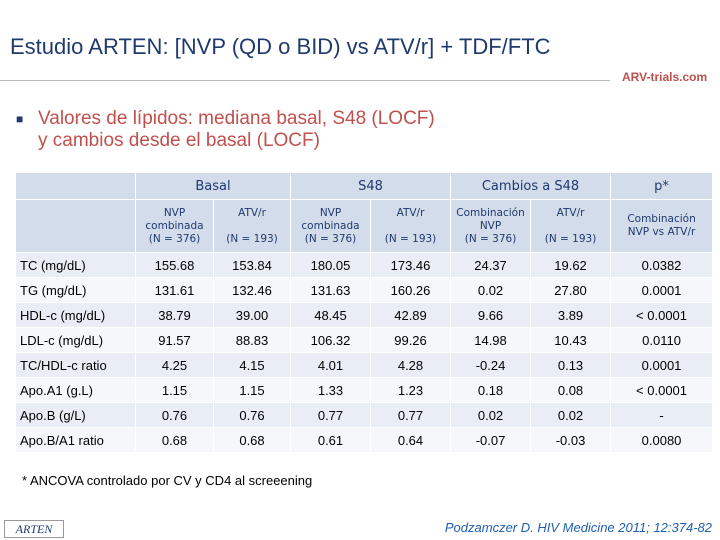 This screenshot has width=720, height=540. What do you see at coordinates (75, 440) in the screenshot?
I see `row-label: Apo.B/A1 ratio` at bounding box center [75, 440].